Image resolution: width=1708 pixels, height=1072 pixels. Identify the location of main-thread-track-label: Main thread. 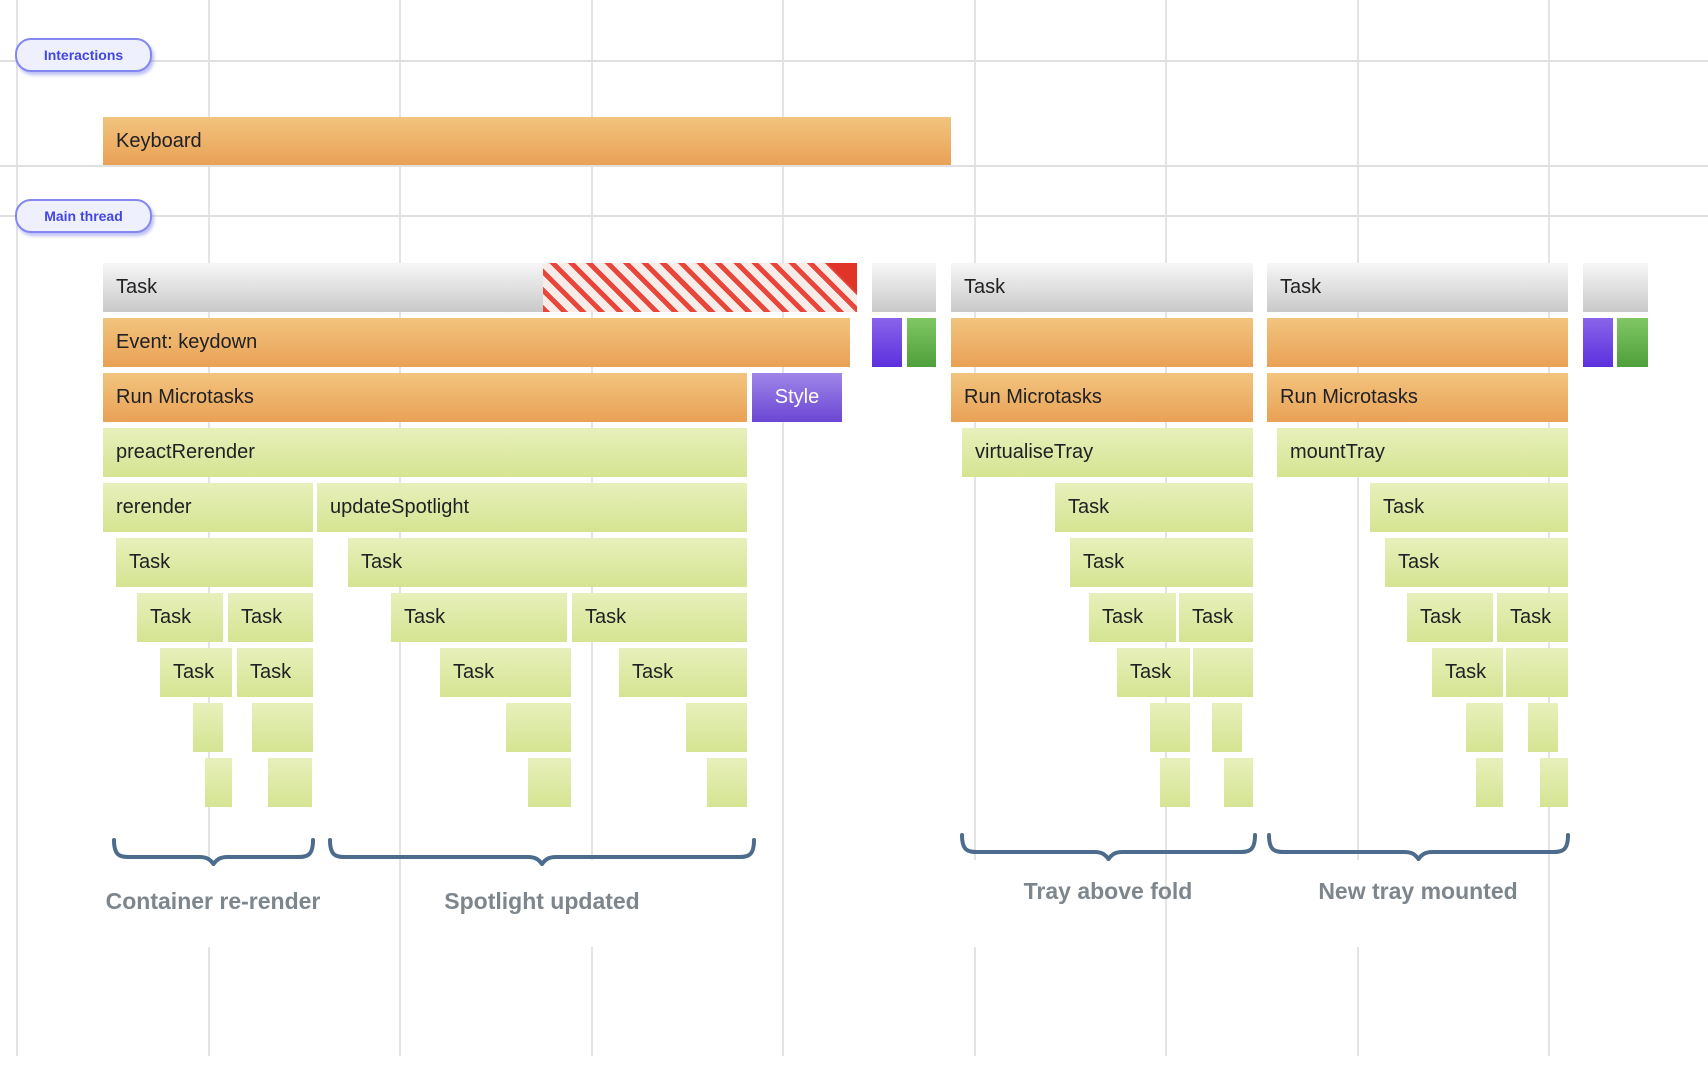
(83, 216).